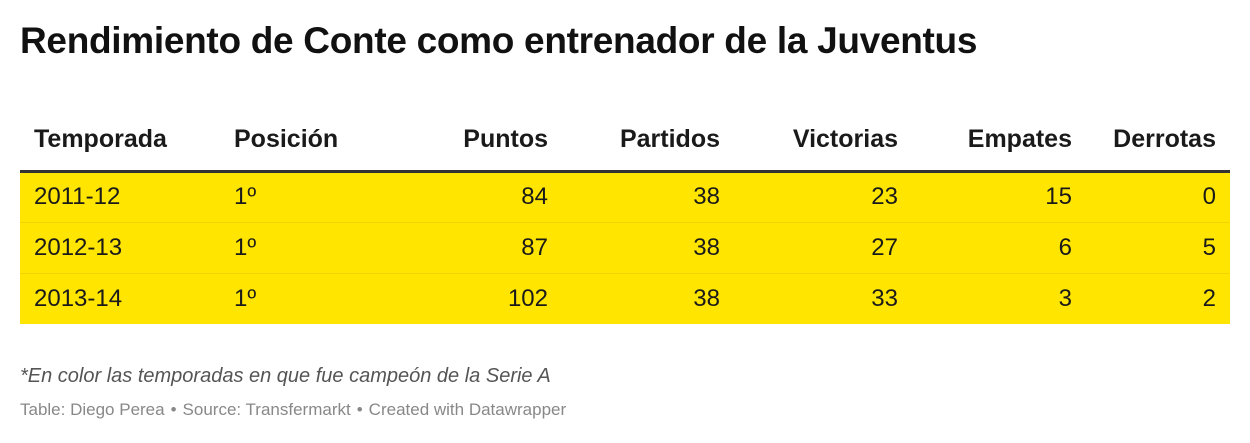  Describe the element at coordinates (477, 141) in the screenshot. I see `header-puntos: Puntos` at that location.